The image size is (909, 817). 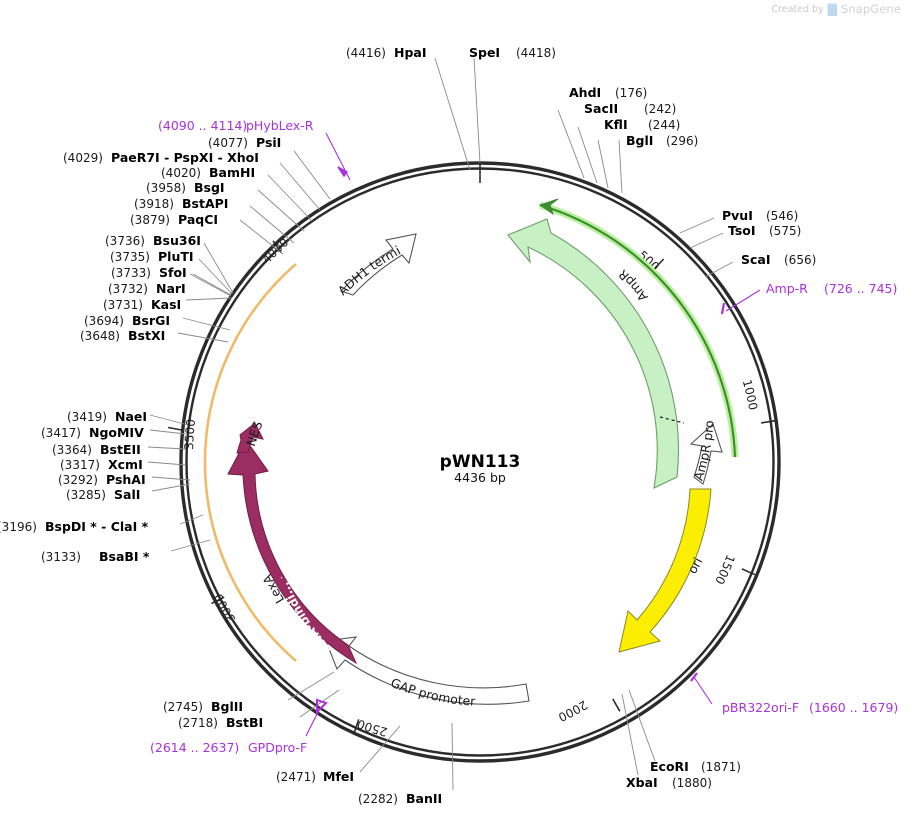 What do you see at coordinates (177, 240) in the screenshot?
I see `label-bsu36i-name: Bsu36I` at bounding box center [177, 240].